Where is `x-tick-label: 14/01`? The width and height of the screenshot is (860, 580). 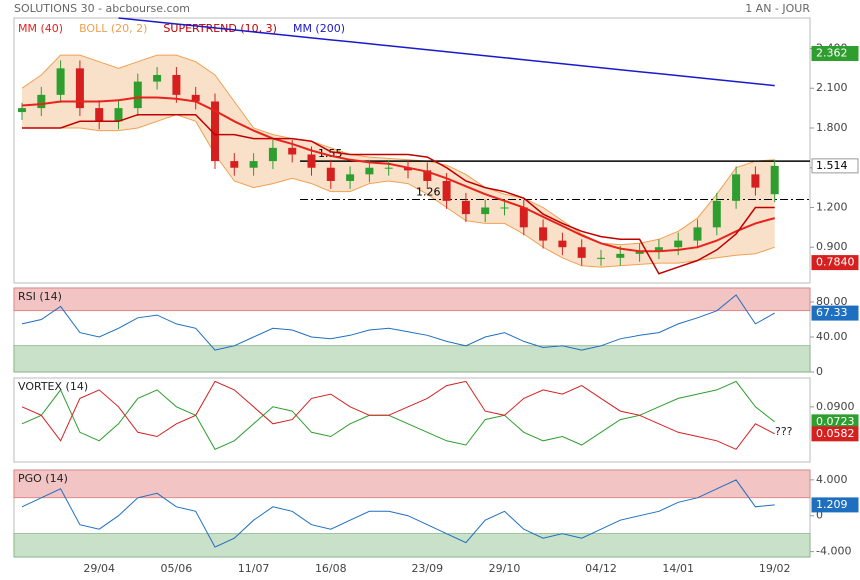 x-tick-label: 14/01 is located at coordinates (678, 568).